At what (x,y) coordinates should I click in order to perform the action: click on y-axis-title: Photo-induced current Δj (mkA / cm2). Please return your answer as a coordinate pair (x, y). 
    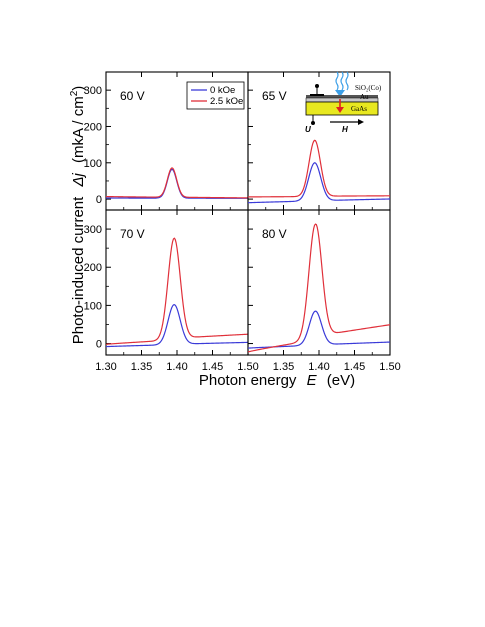
    Looking at the image, I should click on (78, 215).